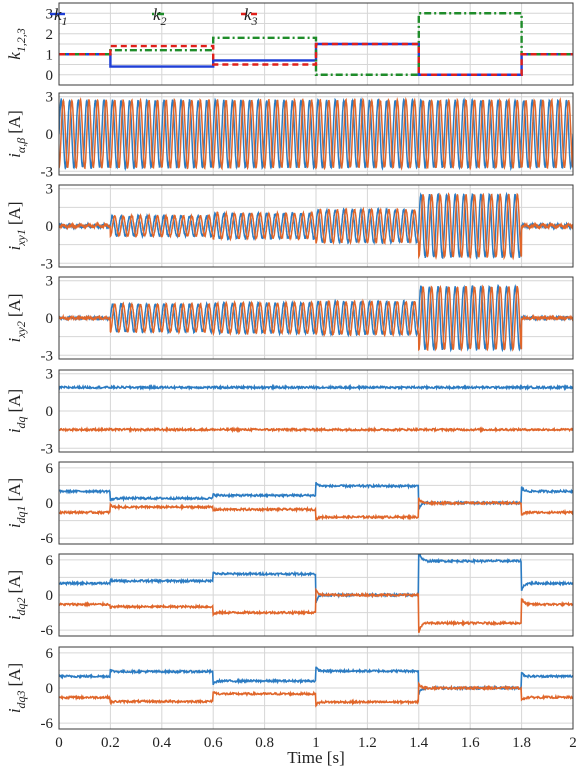 This screenshot has width=576, height=782. I want to click on y-axis-label: idq3[A], so click(16, 688).